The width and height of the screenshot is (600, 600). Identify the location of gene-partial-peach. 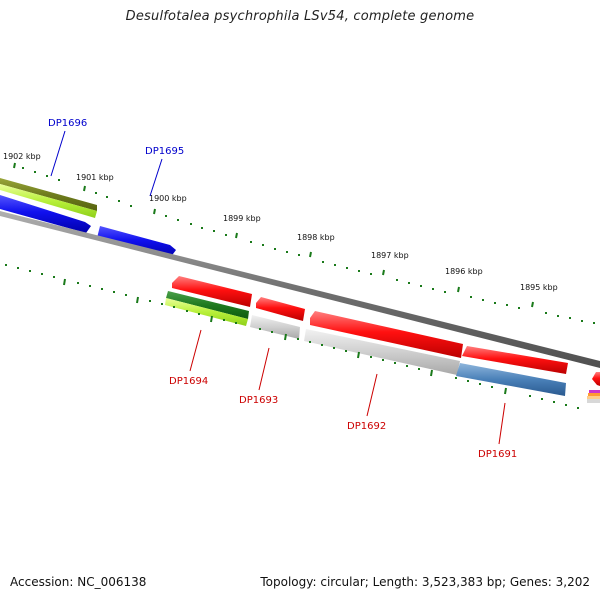
(593, 397).